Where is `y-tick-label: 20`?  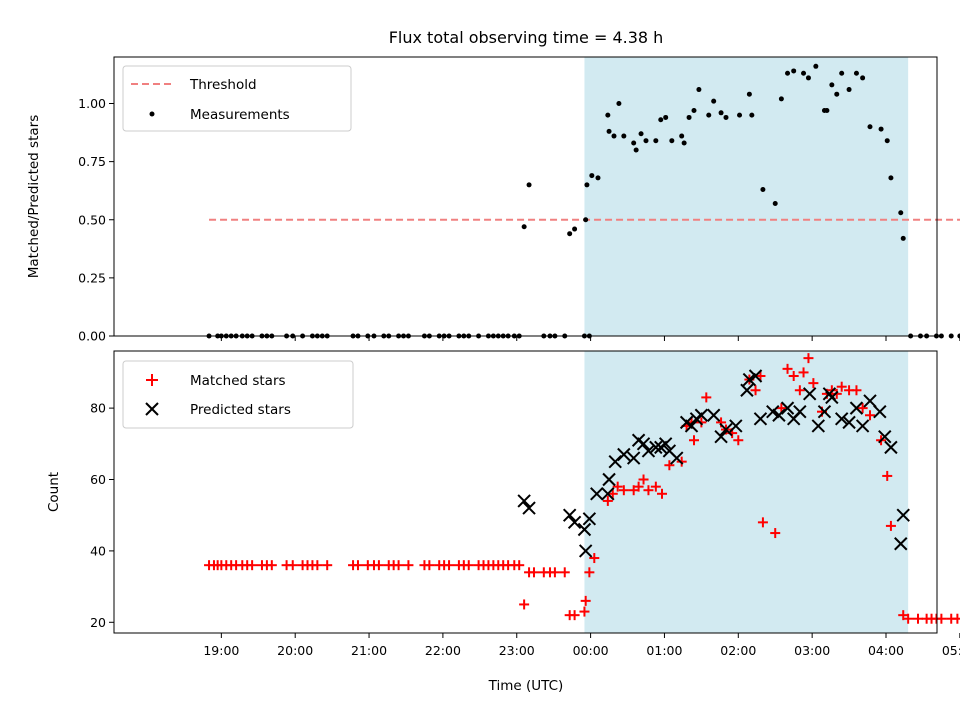
y-tick-label: 20 is located at coordinates (98, 622).